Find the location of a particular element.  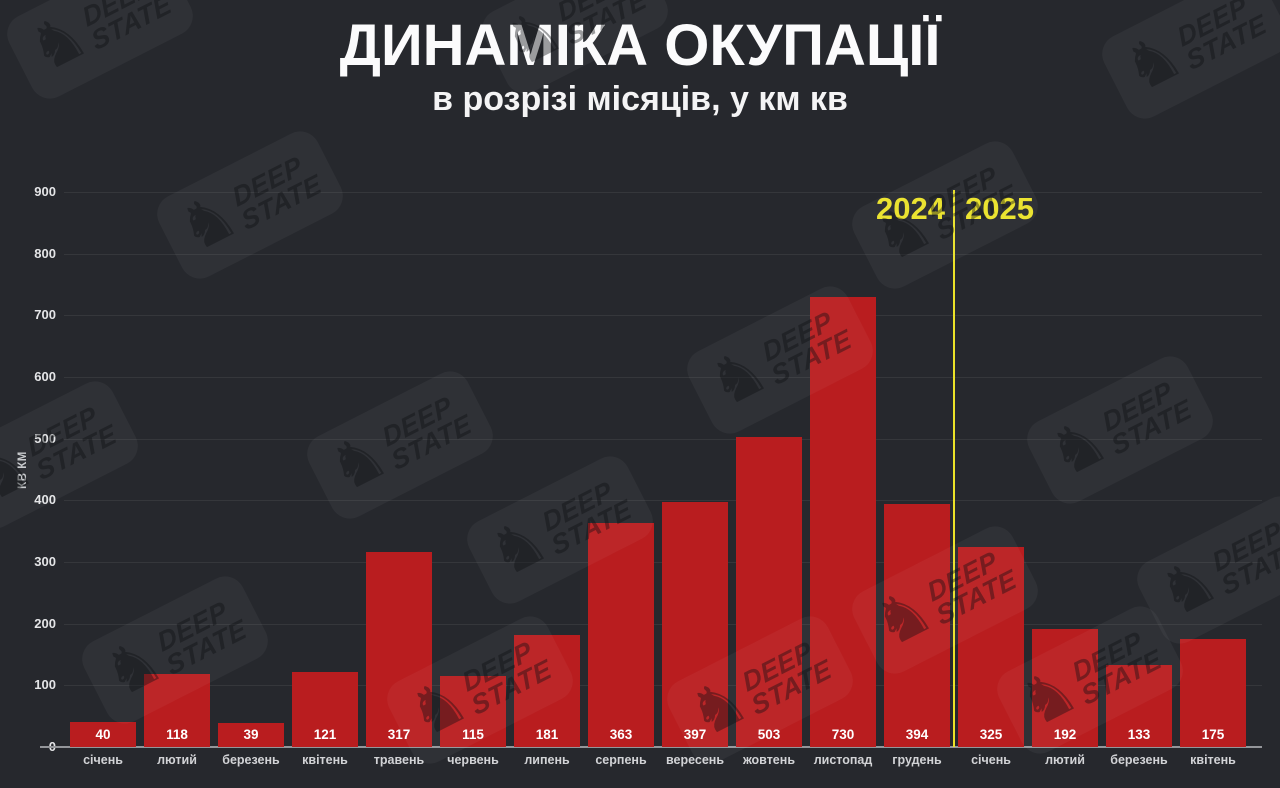

bar-3-березень: 39 is located at coordinates (251, 735).